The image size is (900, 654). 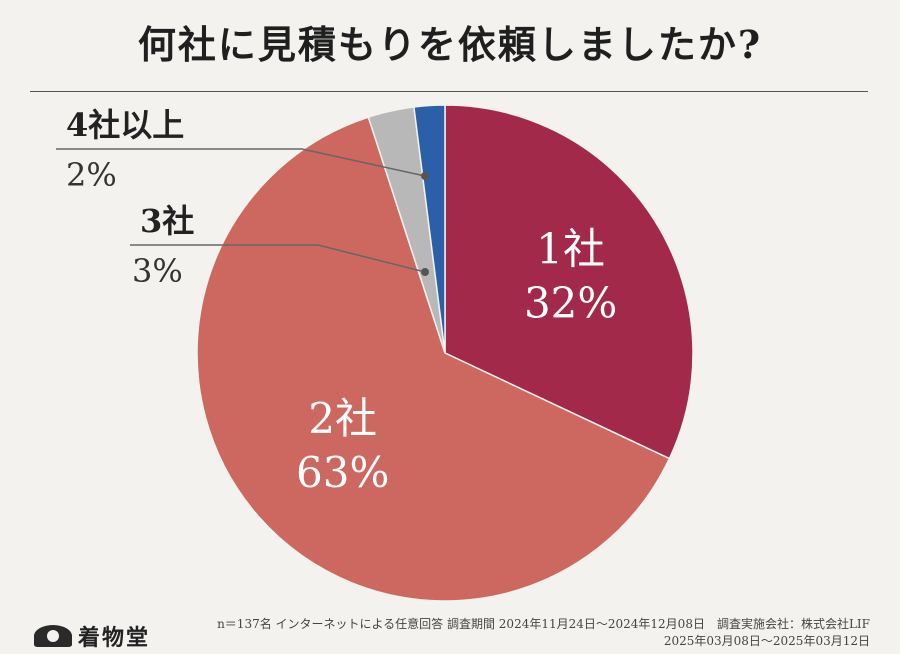 What do you see at coordinates (114, 638) in the screenshot?
I see `brand-name: 着物堂` at bounding box center [114, 638].